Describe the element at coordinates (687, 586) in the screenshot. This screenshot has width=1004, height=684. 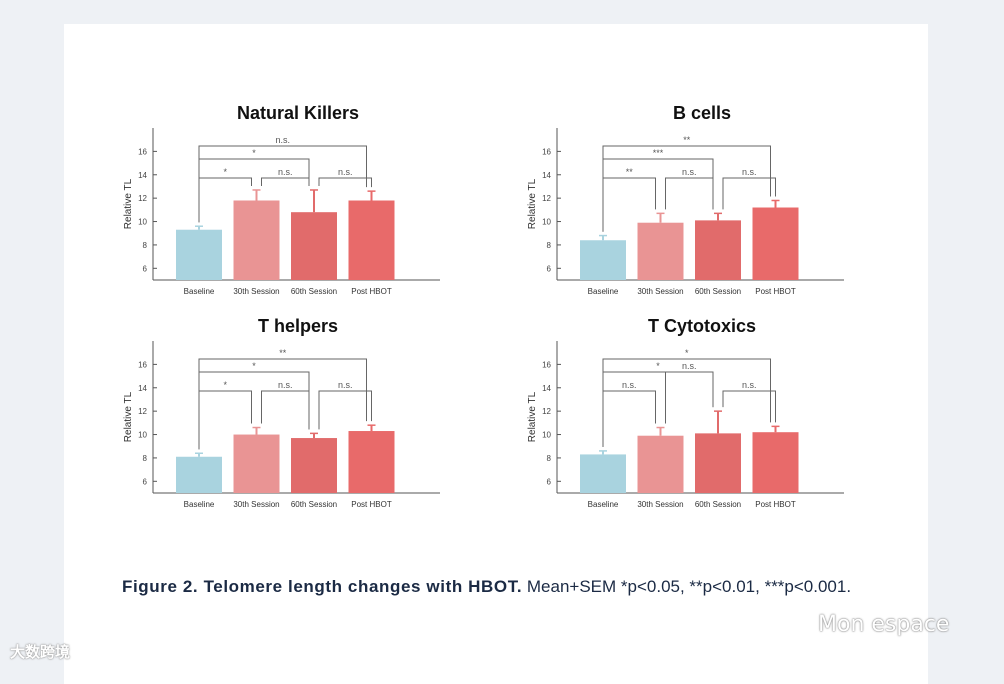
I see `caption-rest: Mean+SEM *p<0.05, **p<0.01, ***p<0.001.` at that location.